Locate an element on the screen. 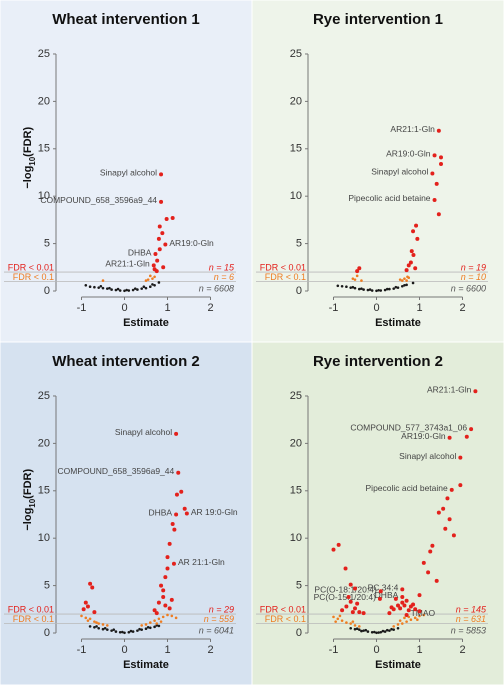  count-label: n = 6041 is located at coordinates (216, 630).